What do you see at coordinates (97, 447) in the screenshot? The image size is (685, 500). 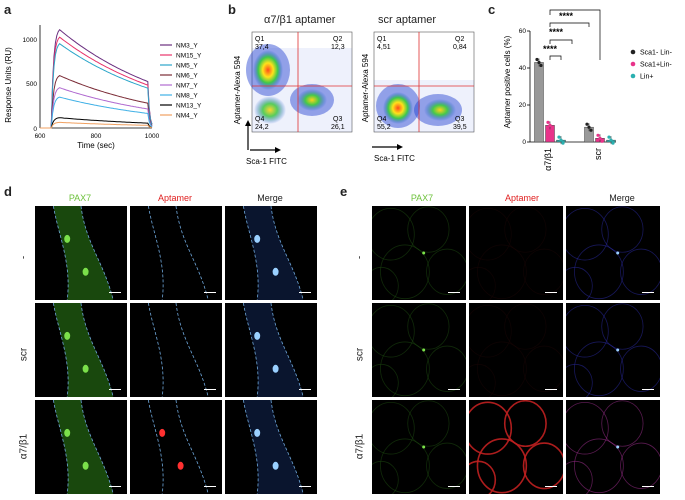 I see `d-tile-r3-pax7-edge-r` at bounding box center [97, 447].